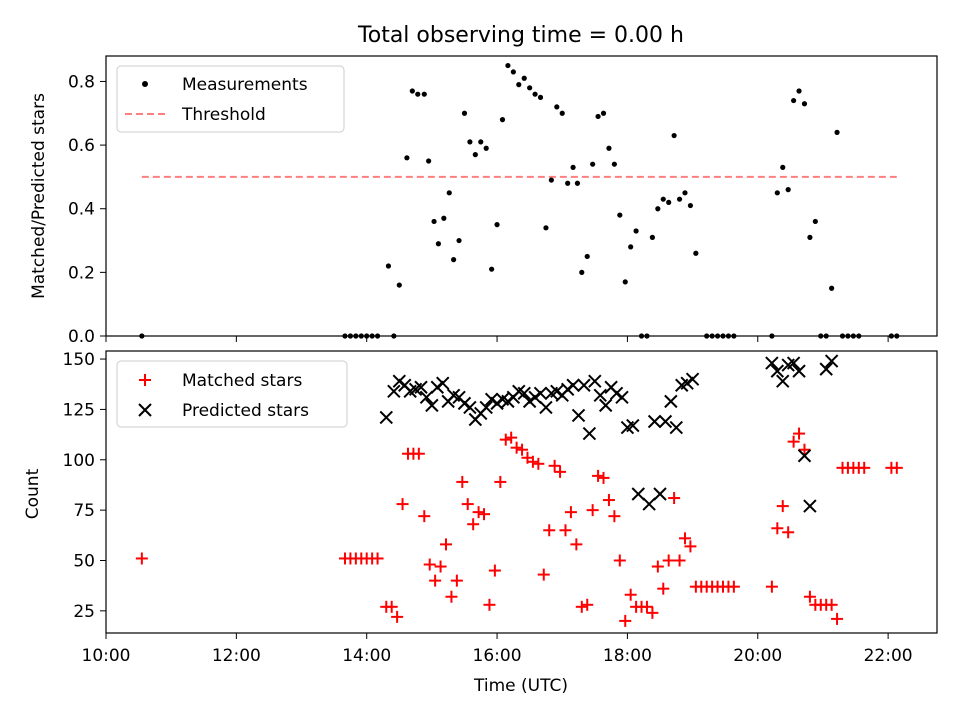 Image resolution: width=960 pixels, height=720 pixels. What do you see at coordinates (223, 115) in the screenshot?
I see `legend-threshold-label: Threshold` at bounding box center [223, 115].